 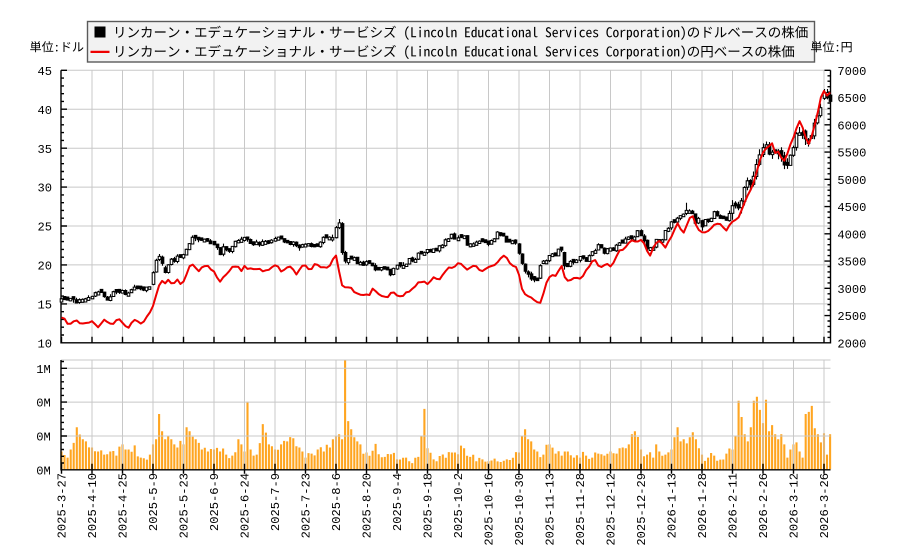 What do you see at coordinates (44, 72) in the screenshot?
I see `svg-text: 45` at bounding box center [44, 72].